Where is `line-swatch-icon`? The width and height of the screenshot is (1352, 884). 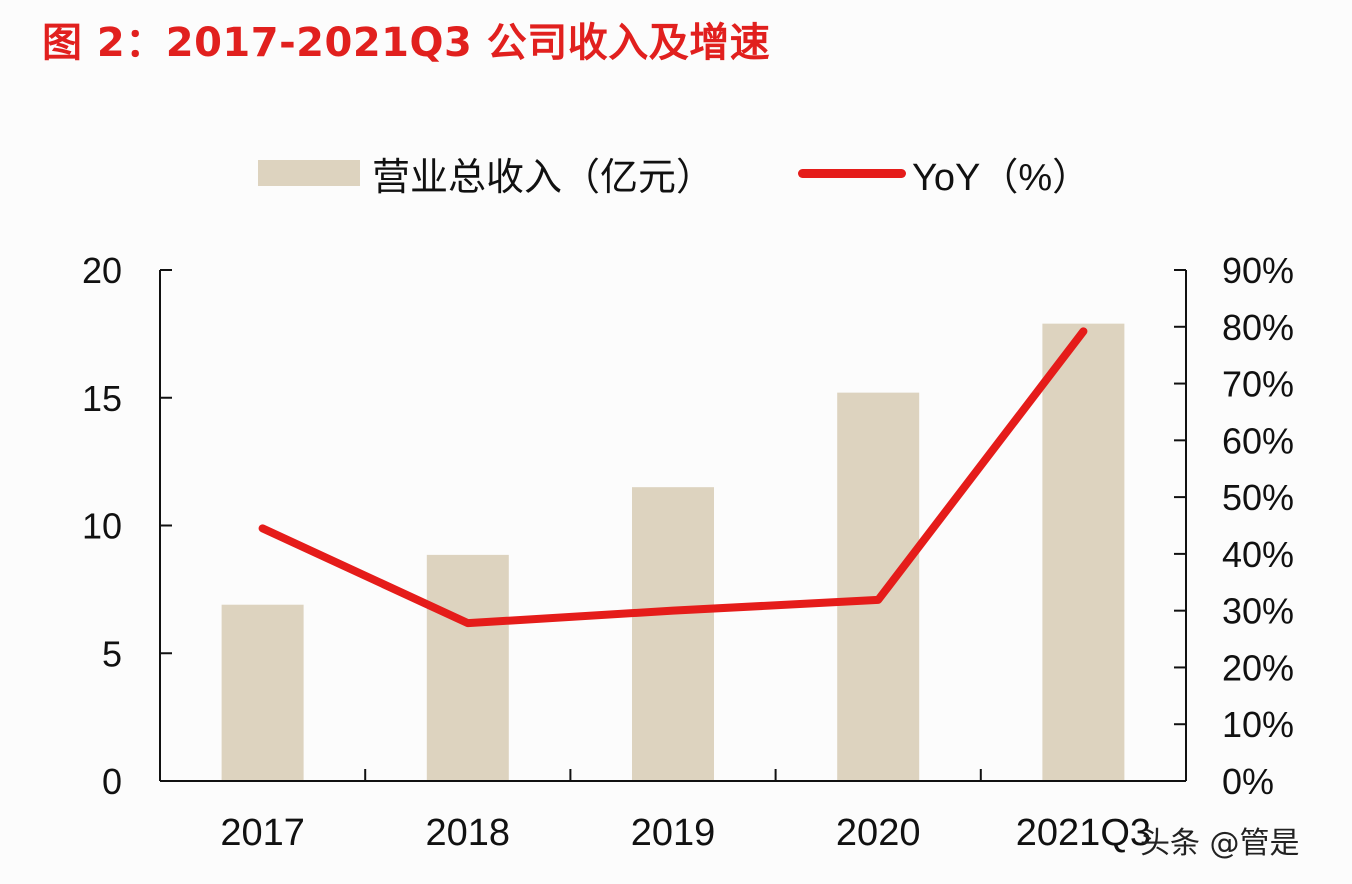
line-swatch-icon is located at coordinates (852, 173).